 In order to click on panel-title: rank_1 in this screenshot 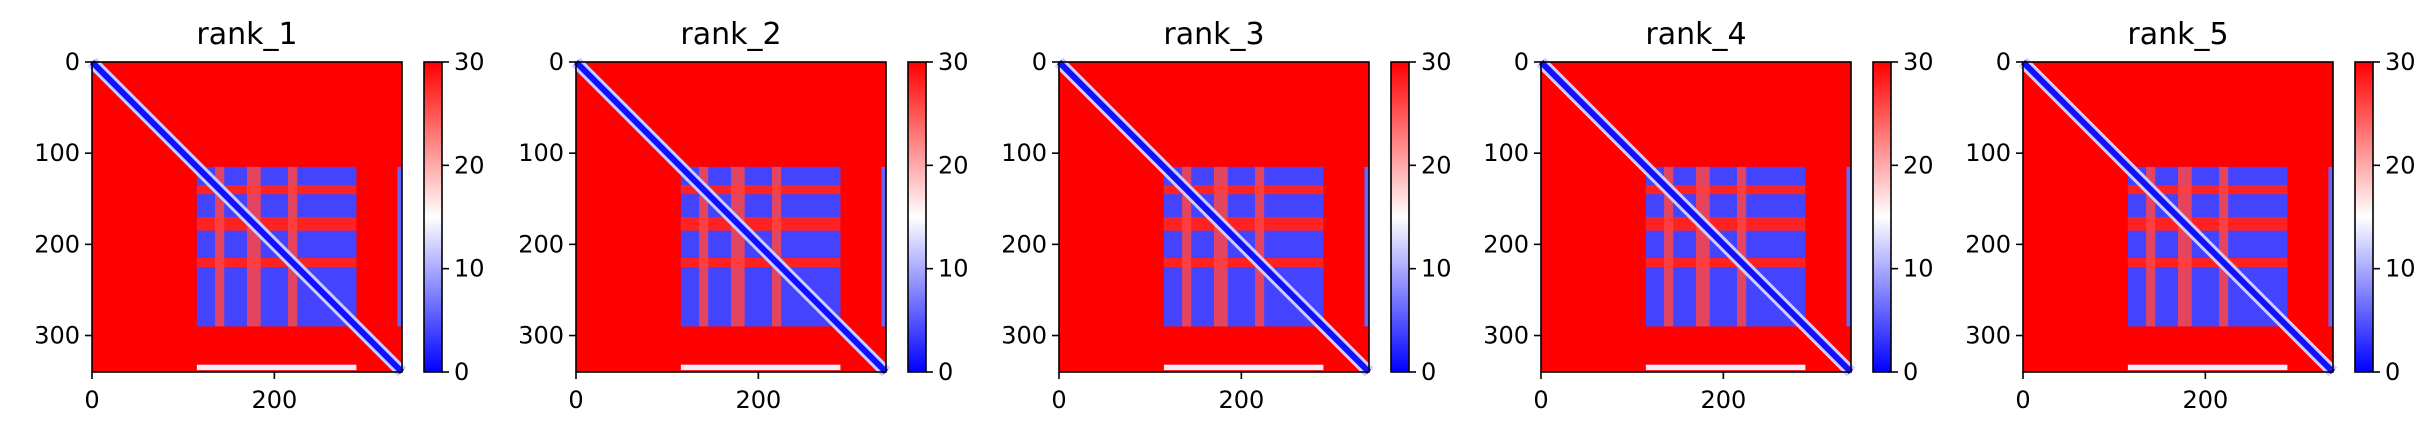, I will do `click(246, 34)`.